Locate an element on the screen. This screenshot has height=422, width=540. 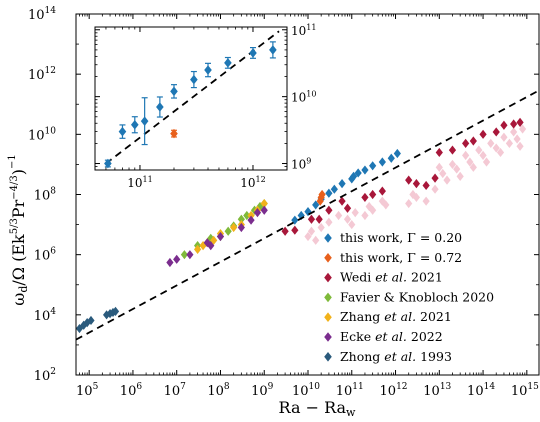
x-tick-label-1: 106 is located at coordinates (131, 390).